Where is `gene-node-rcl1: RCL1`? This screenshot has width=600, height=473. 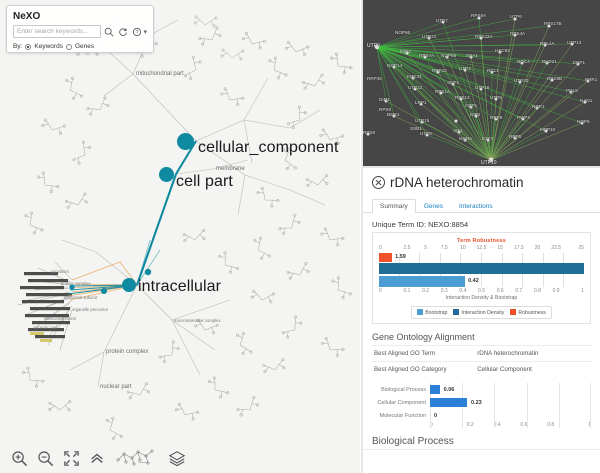 gene-node-rcl1: RCL1 is located at coordinates (493, 70).